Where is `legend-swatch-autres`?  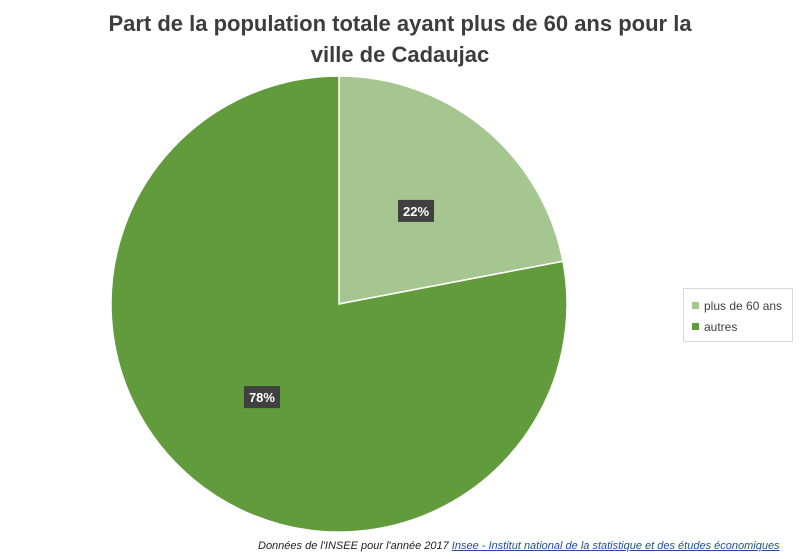
legend-swatch-autres is located at coordinates (695, 326).